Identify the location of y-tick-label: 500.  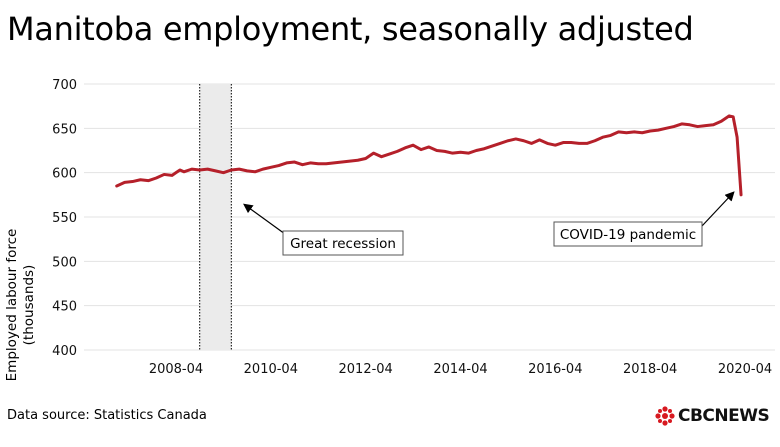
(64, 262).